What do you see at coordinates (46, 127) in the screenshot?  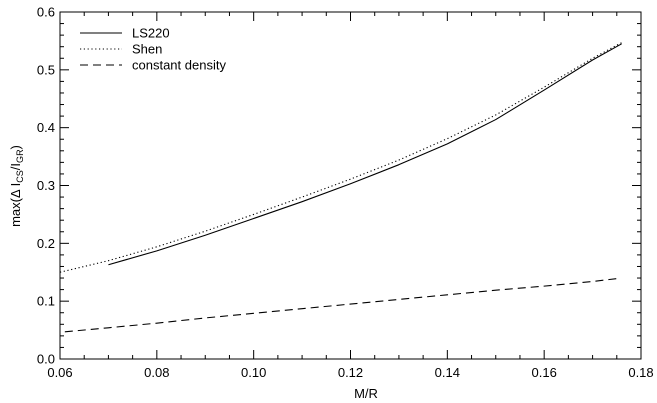 I see `y-tick-label: 0.4` at bounding box center [46, 127].